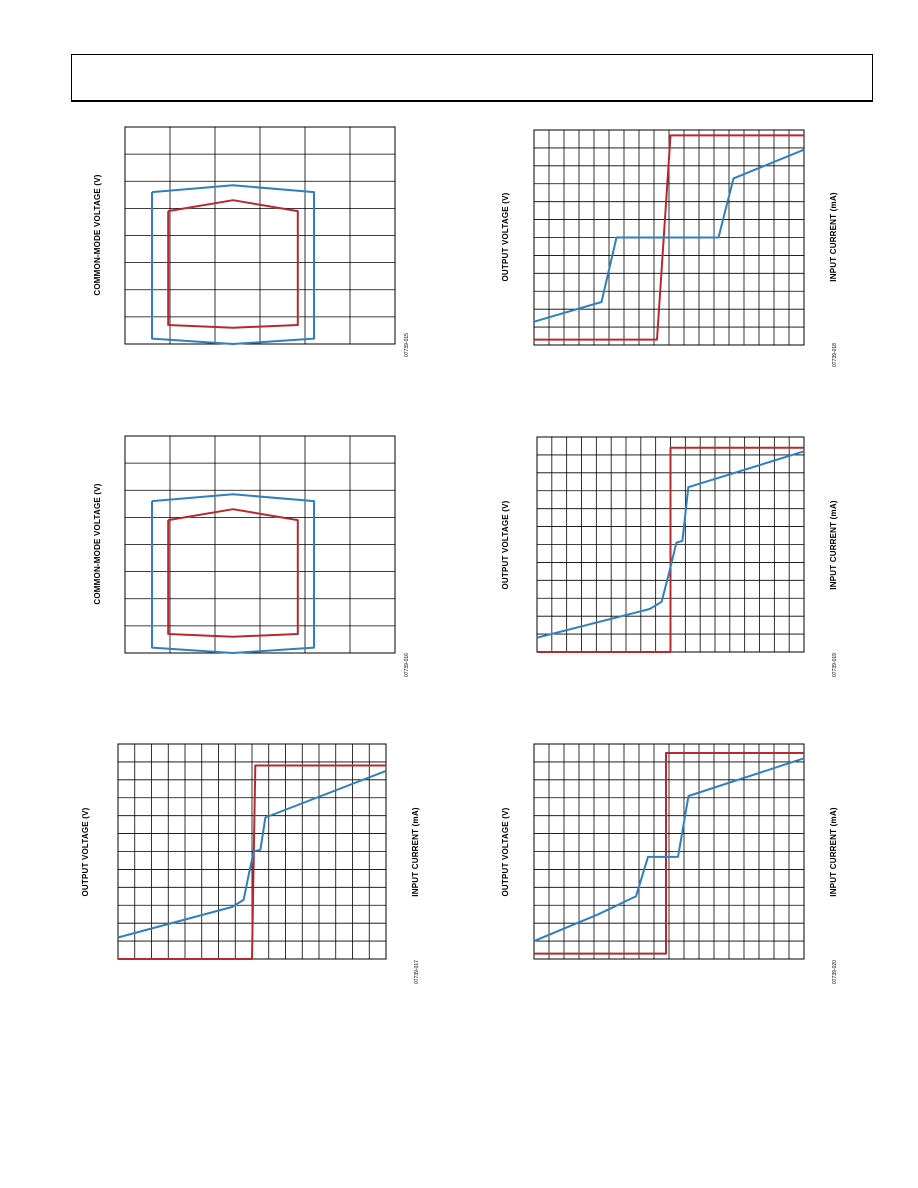 The image size is (918, 1188). What do you see at coordinates (252, 854) in the screenshot?
I see `chart-5-series-blue` at bounding box center [252, 854].